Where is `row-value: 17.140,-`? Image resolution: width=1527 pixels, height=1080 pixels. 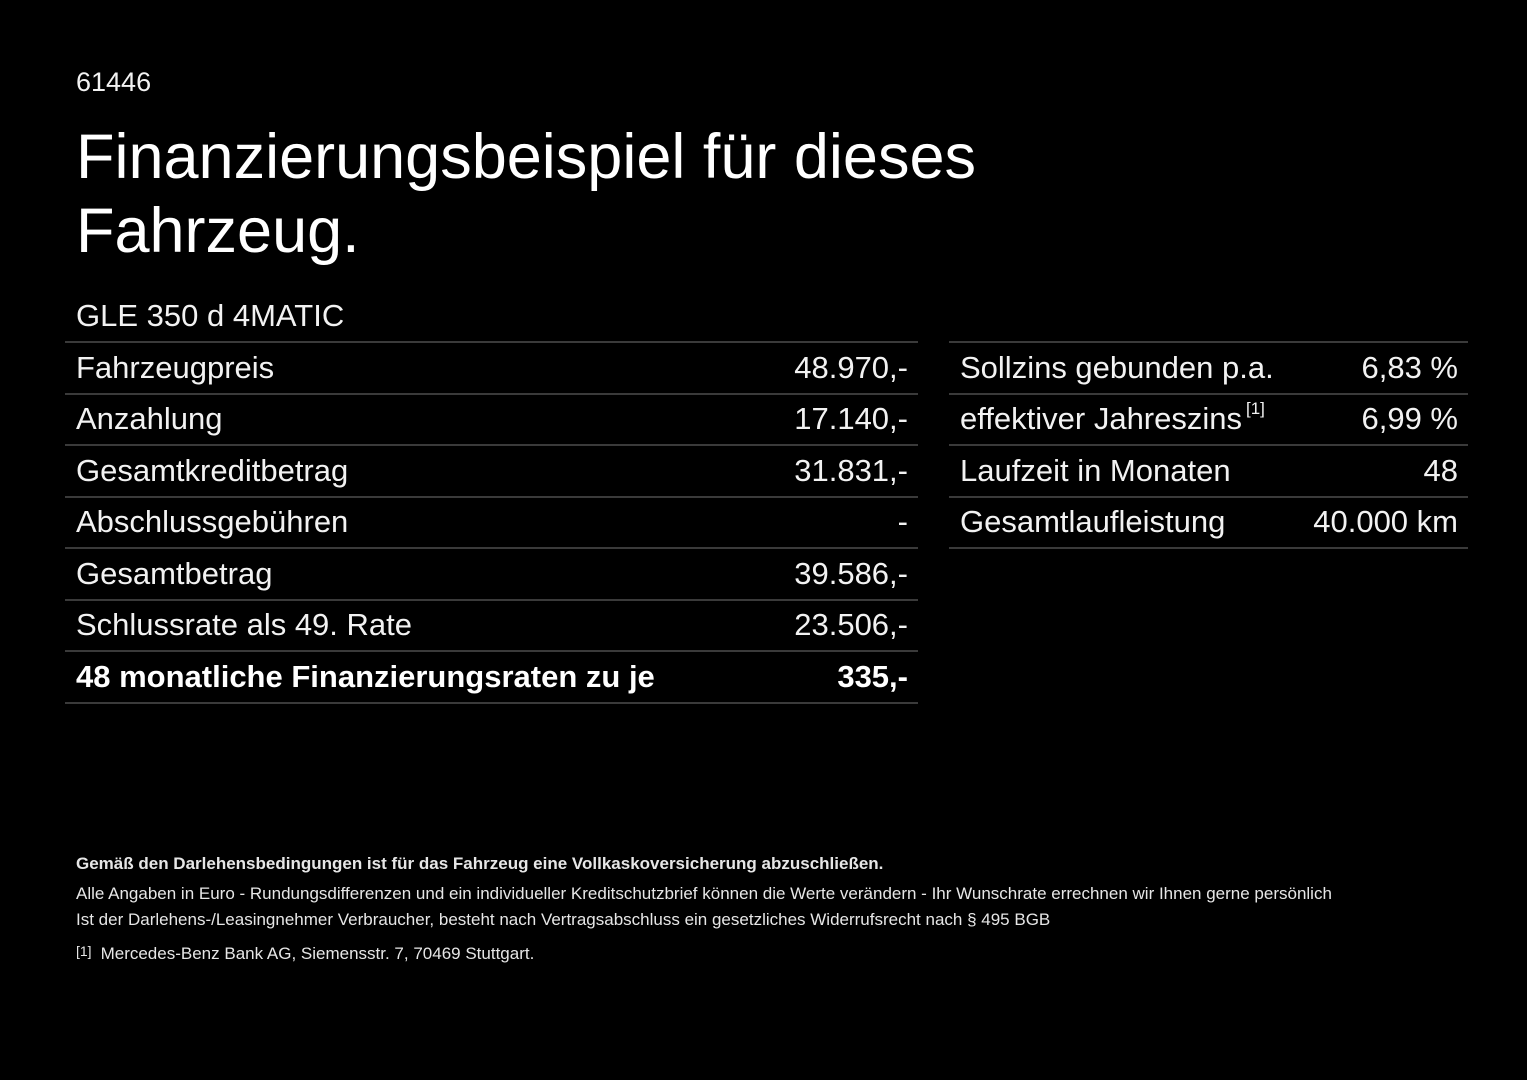 row-value: 17.140,- is located at coordinates (851, 419).